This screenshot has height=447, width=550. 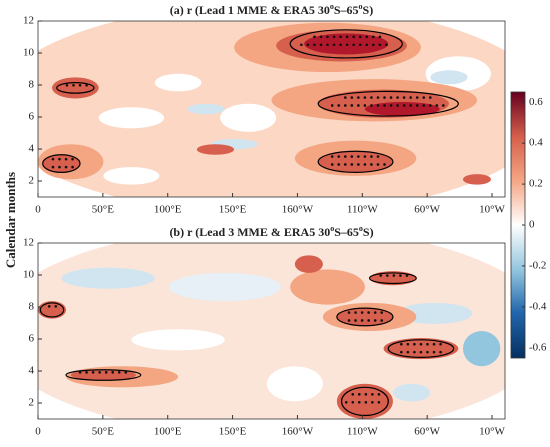 I want to click on x-tick-label: 60°W, so click(x=427, y=432).